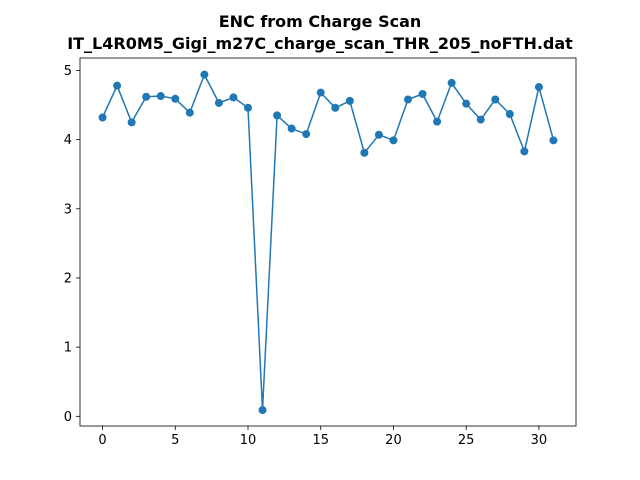 The height and width of the screenshot is (480, 640). What do you see at coordinates (175, 440) in the screenshot?
I see `x-tick-label: 5` at bounding box center [175, 440].